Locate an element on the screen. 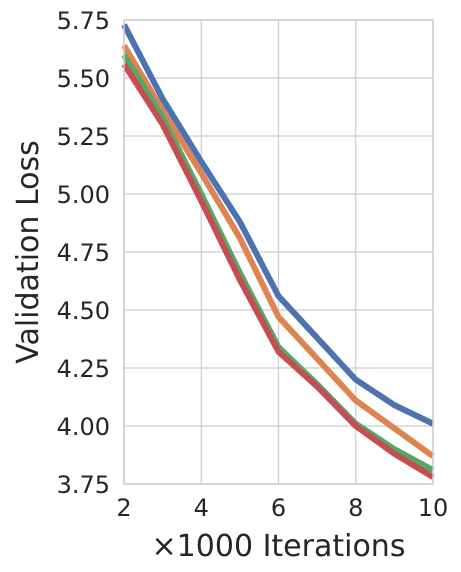  y-tick-label: 5.25 is located at coordinates (83, 137).